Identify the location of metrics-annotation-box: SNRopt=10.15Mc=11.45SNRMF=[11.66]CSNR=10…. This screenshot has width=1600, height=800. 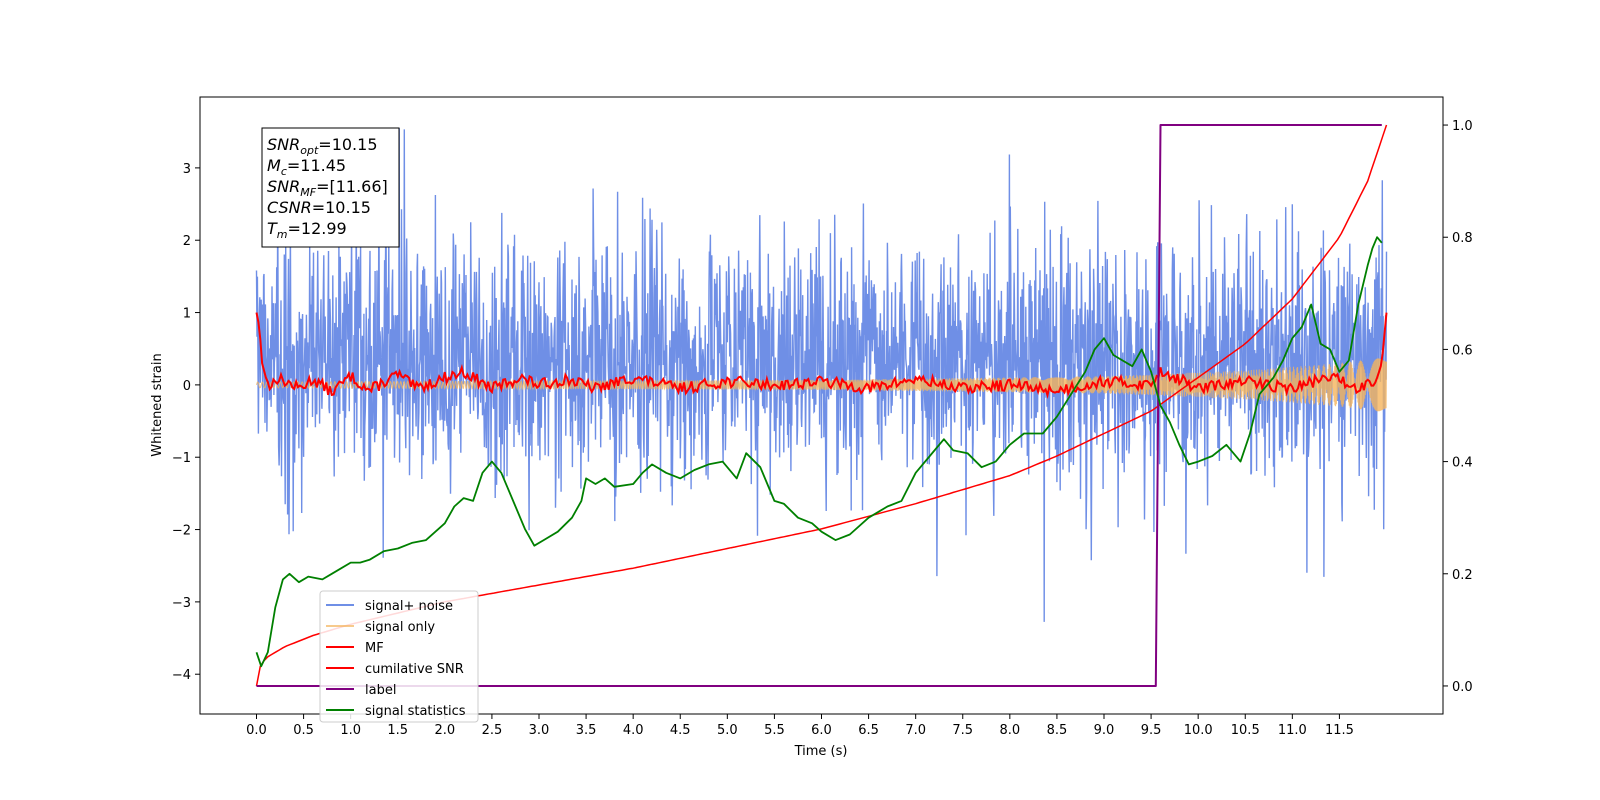
(330, 187).